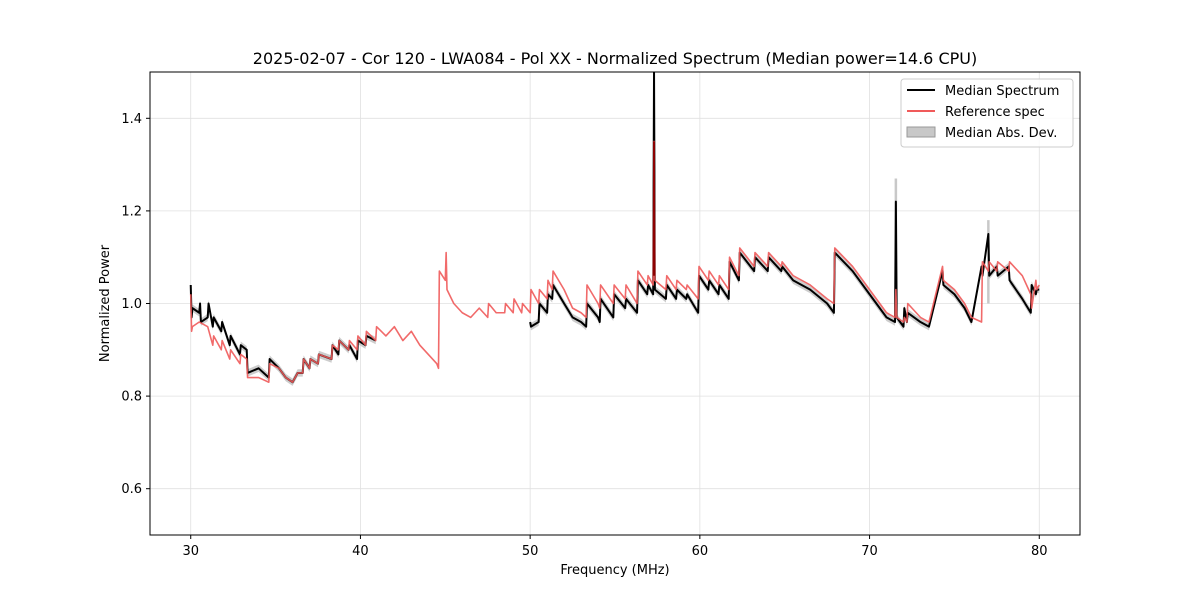 This screenshot has height=600, width=1200. Describe the element at coordinates (921, 132) in the screenshot. I see `legend-mad-swatch` at that location.